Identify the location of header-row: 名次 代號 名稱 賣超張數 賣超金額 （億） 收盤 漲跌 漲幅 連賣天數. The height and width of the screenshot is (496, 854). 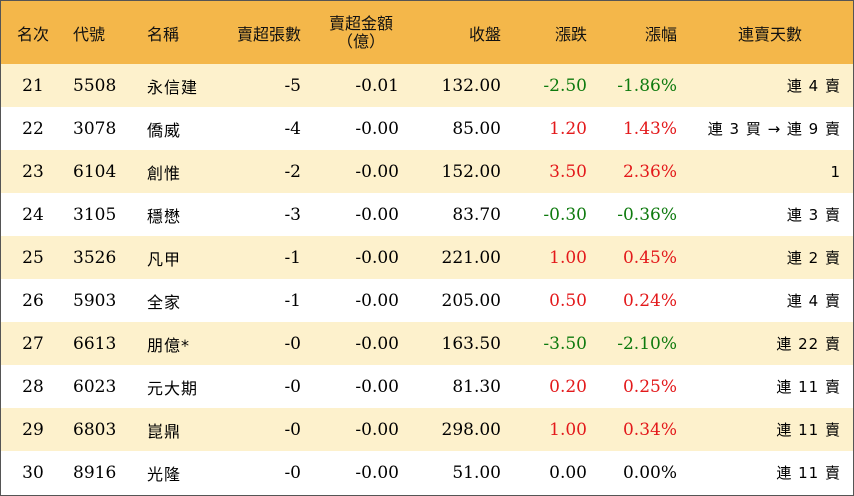
(427, 32).